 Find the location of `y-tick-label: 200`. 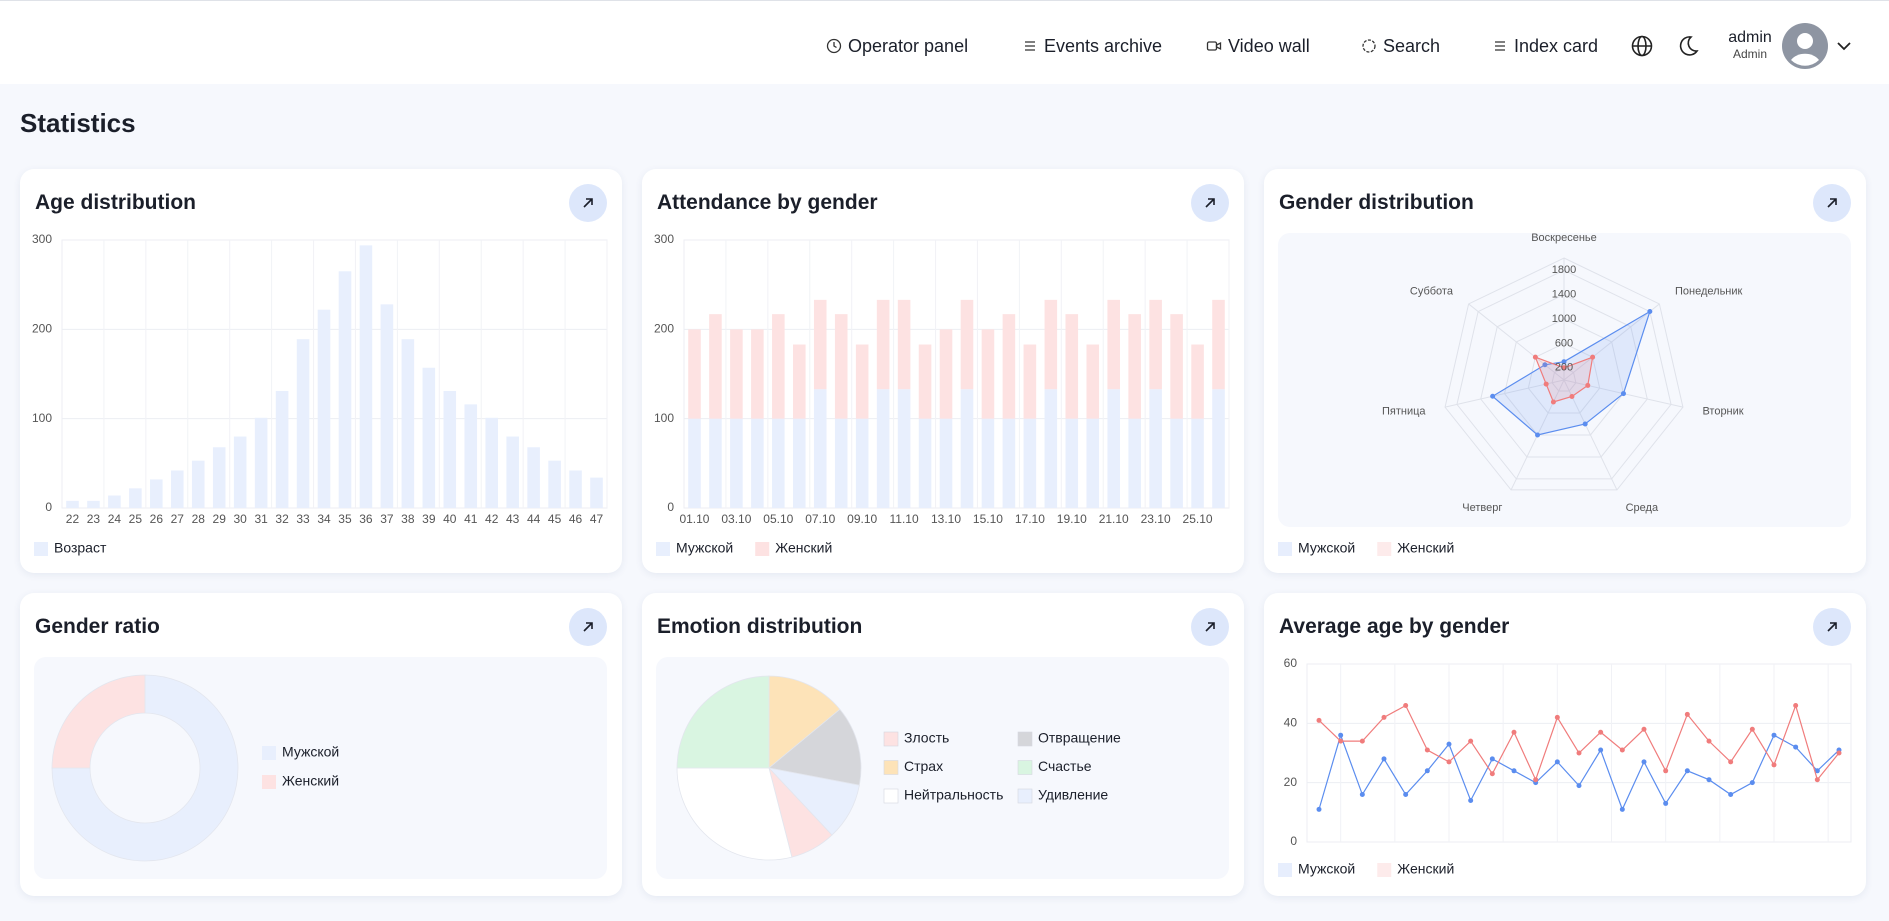

y-tick-label: 200 is located at coordinates (42, 329).